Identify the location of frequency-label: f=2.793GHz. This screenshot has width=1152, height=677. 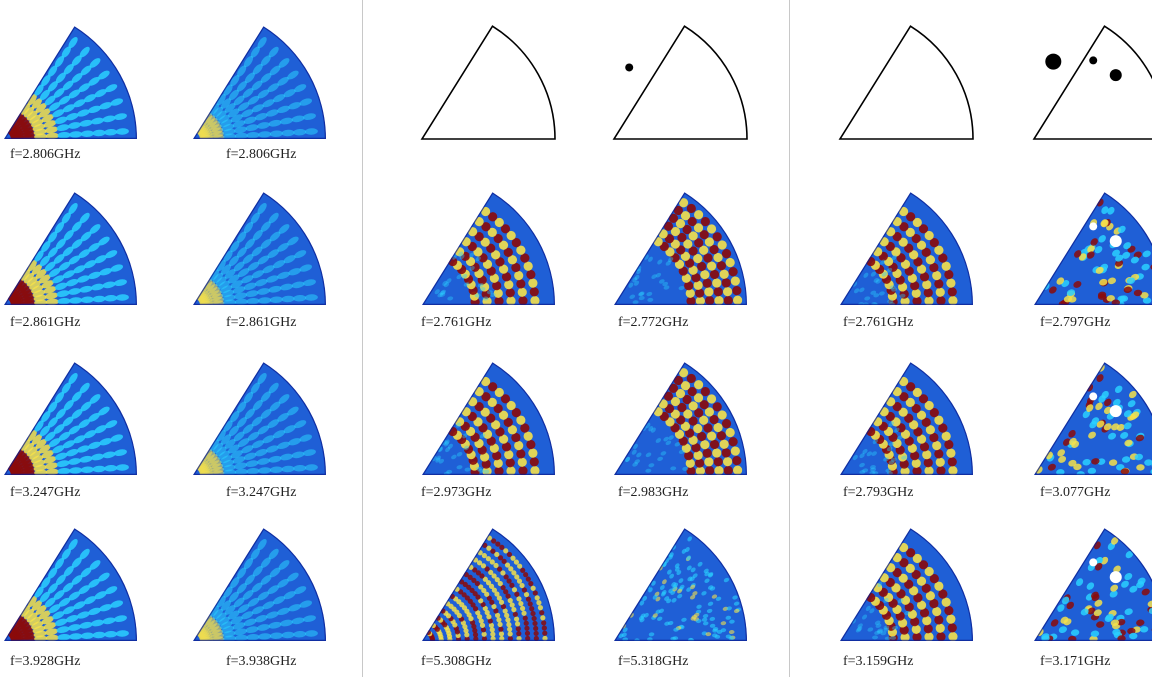
(878, 492).